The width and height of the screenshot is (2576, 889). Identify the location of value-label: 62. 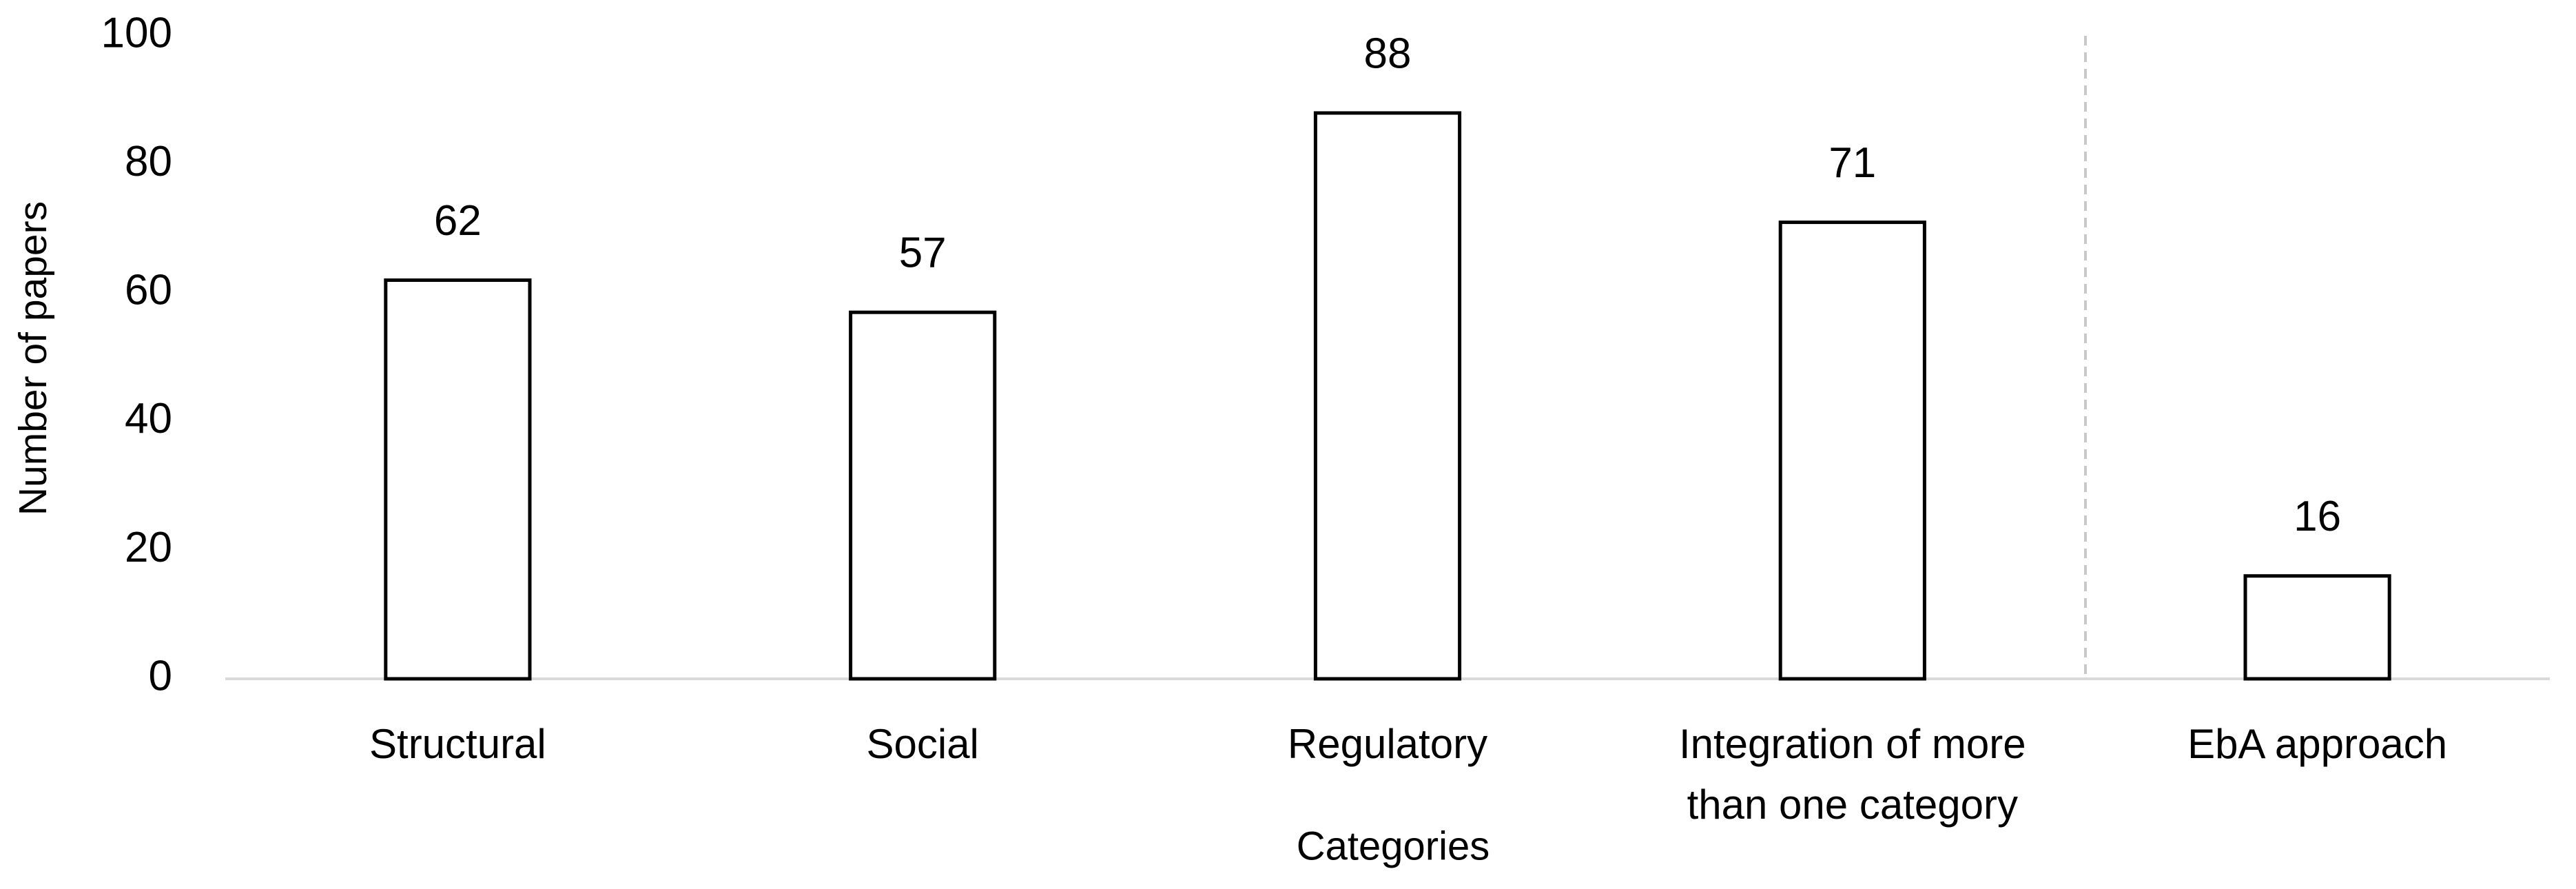
(458, 221).